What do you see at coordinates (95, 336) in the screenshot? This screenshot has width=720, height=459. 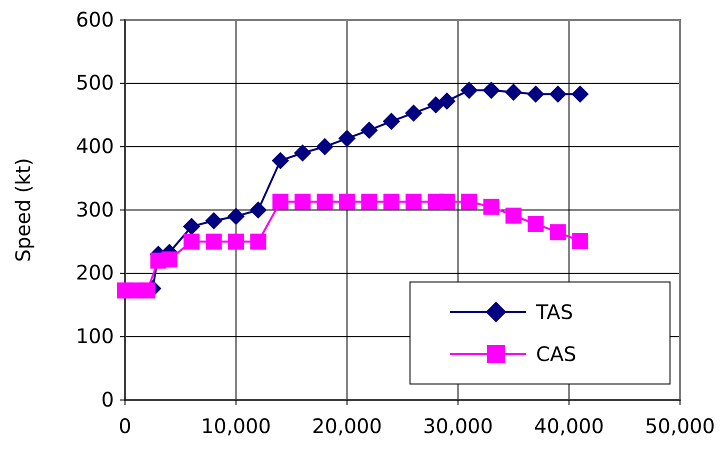 I see `y-tick-label: 100` at bounding box center [95, 336].